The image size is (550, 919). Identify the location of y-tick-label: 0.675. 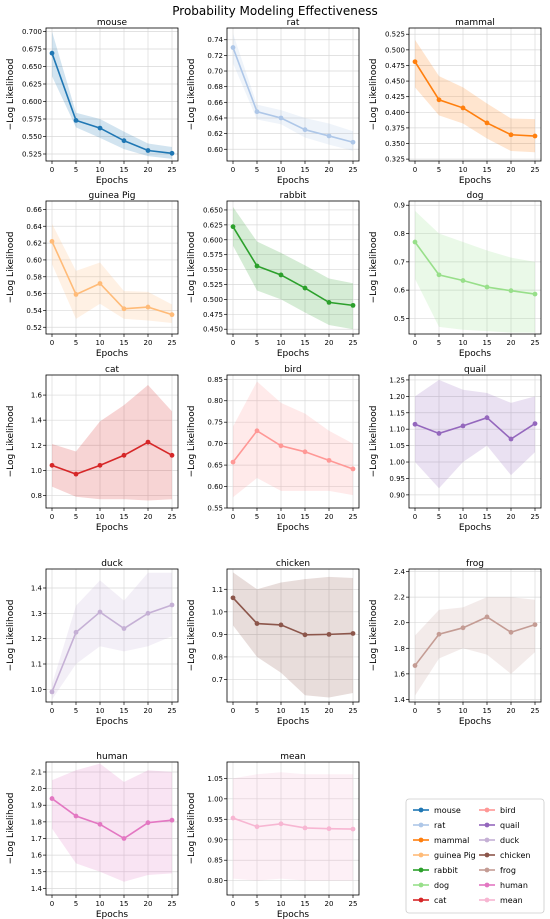
(32, 50).